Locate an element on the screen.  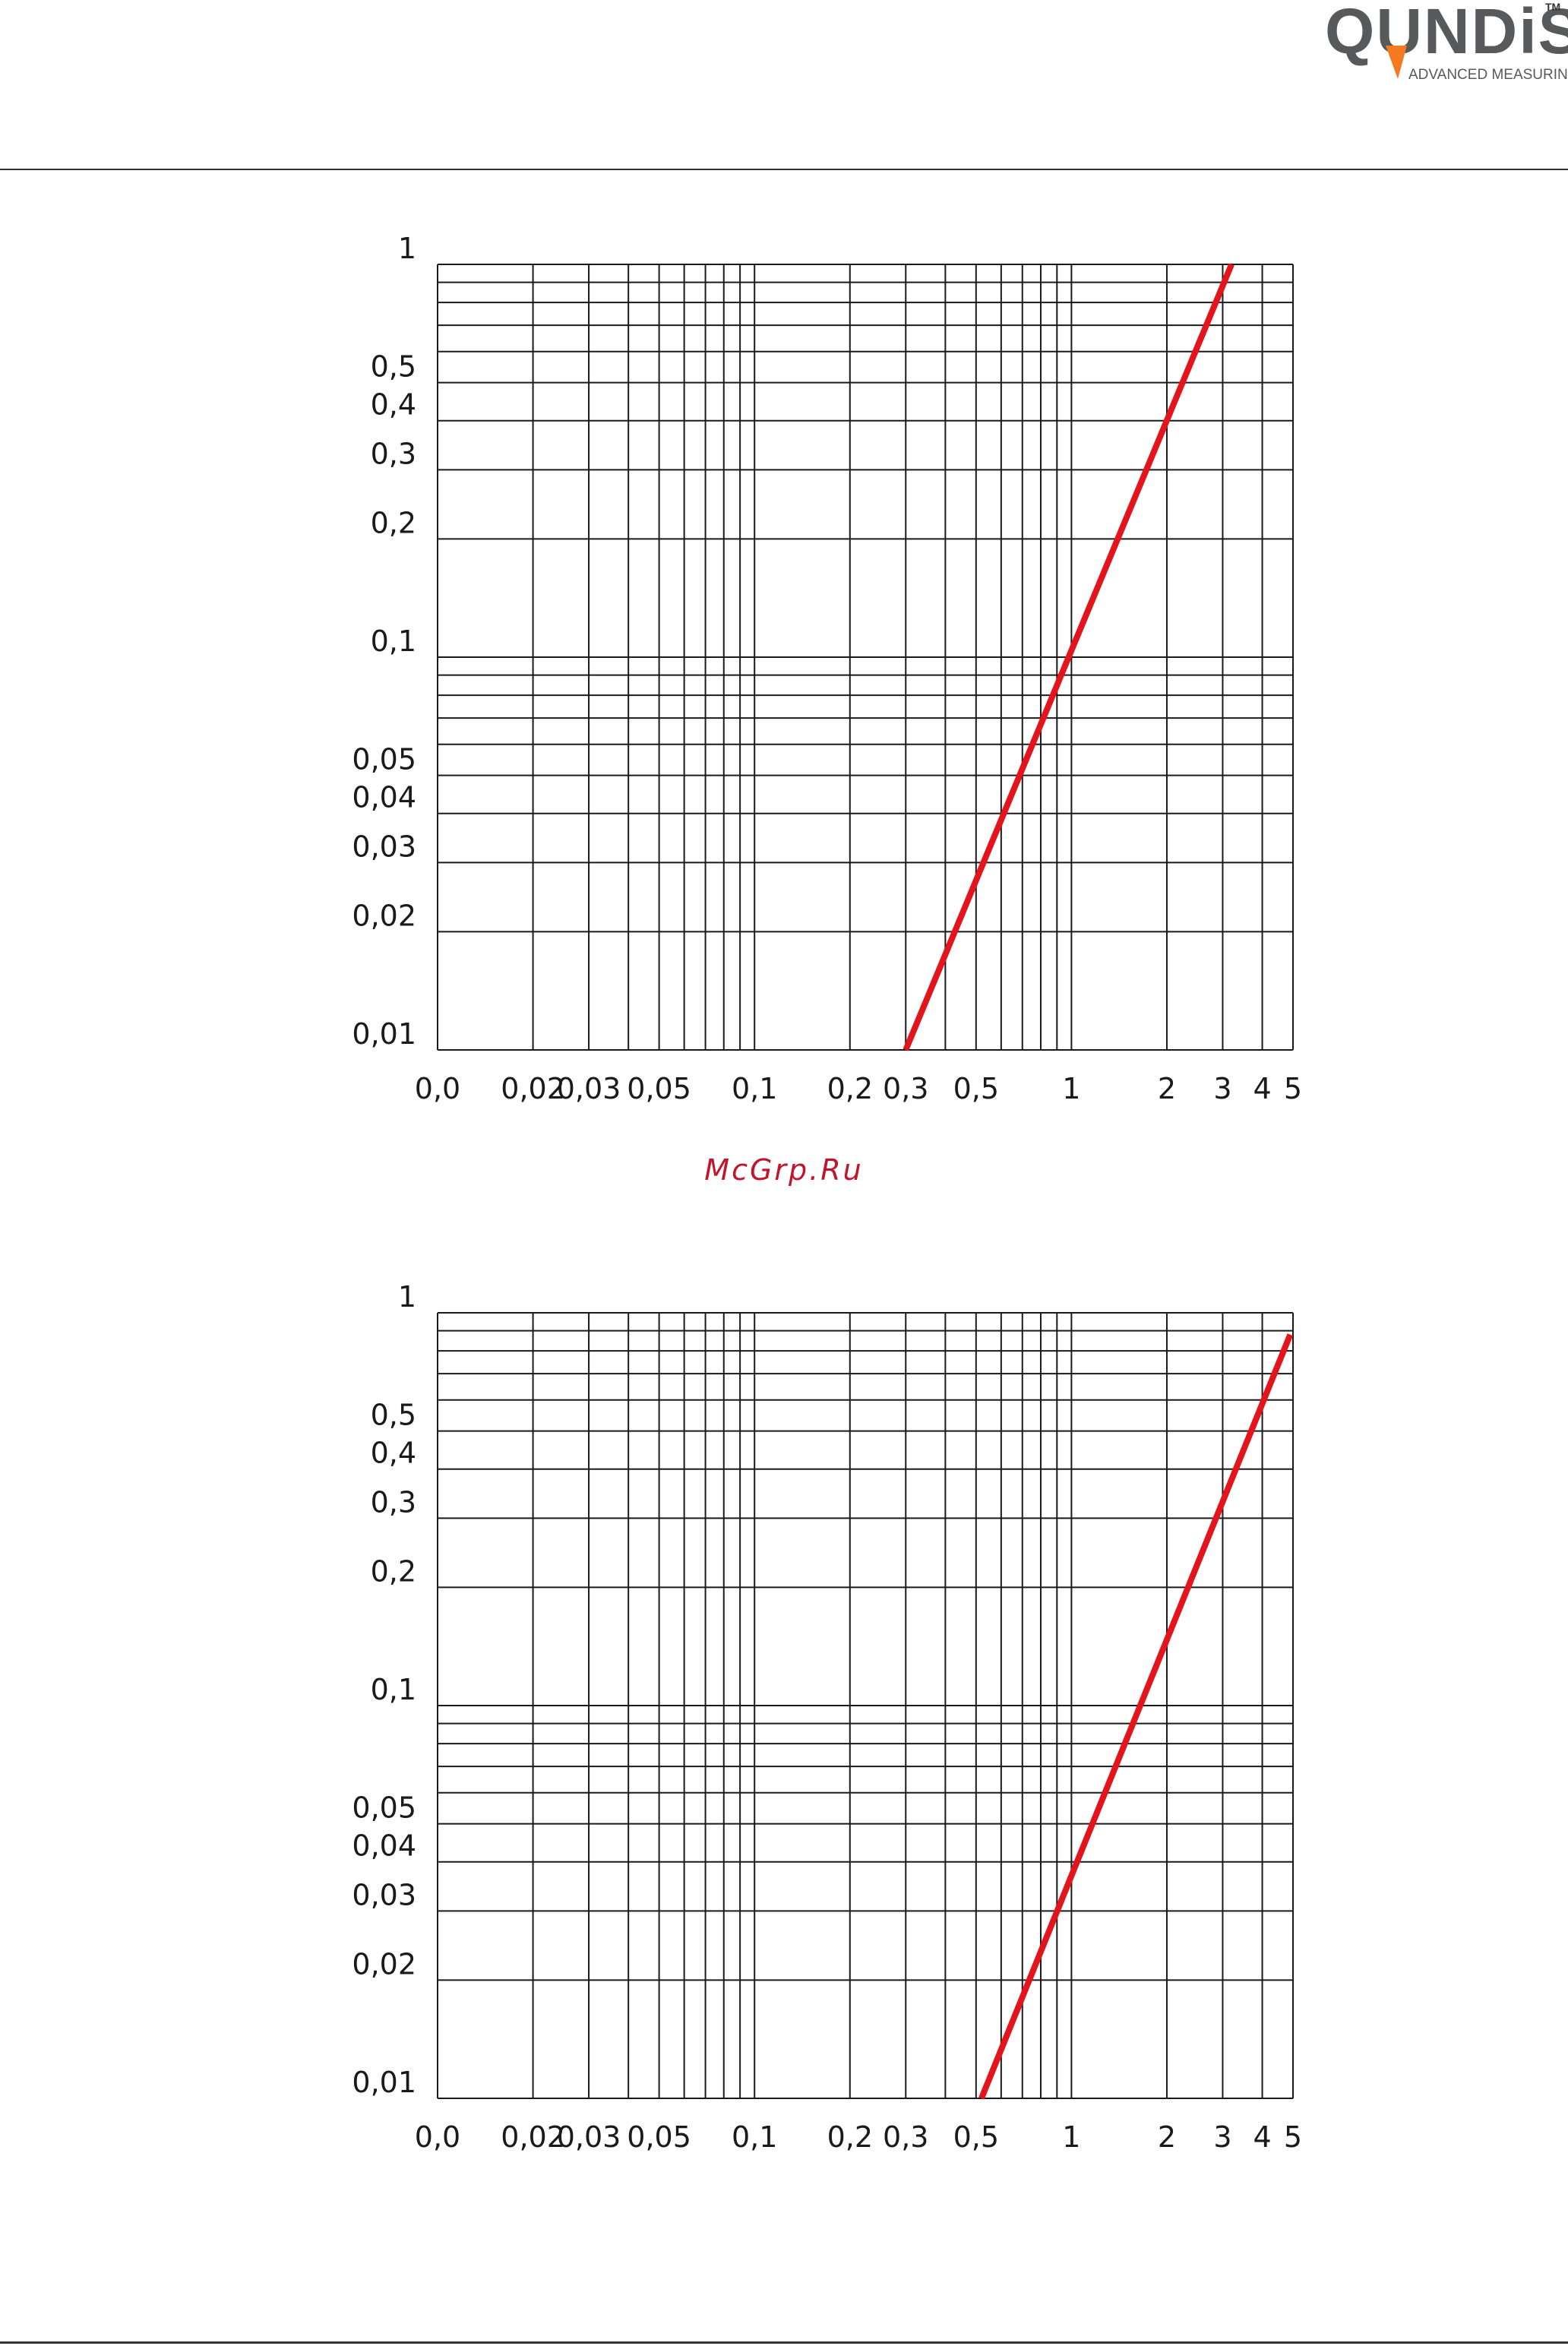
logo-wordmark: QUNDiS is located at coordinates (1446, 33).